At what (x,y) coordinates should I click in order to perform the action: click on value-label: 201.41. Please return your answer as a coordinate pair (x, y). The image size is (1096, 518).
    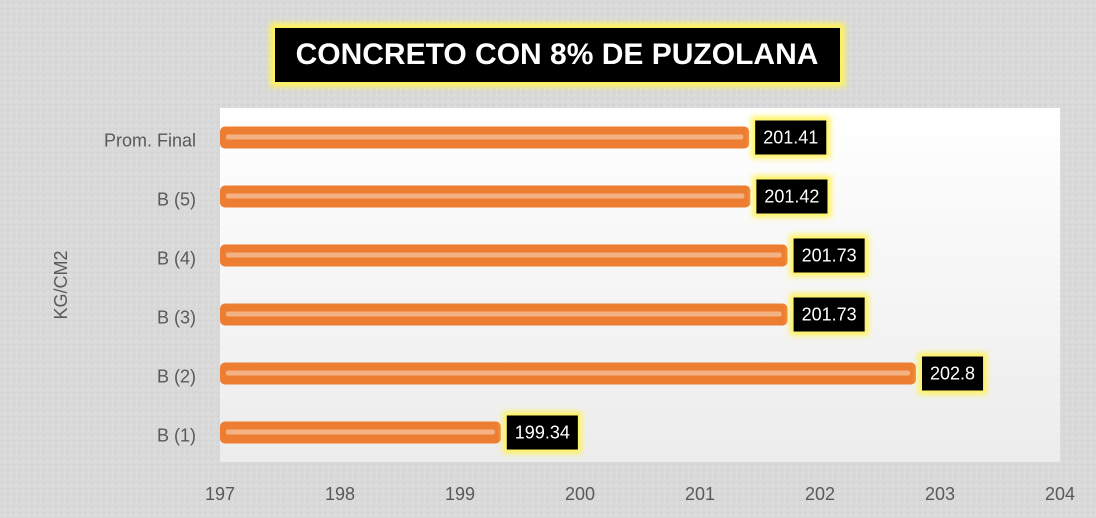
    Looking at the image, I should click on (790, 137).